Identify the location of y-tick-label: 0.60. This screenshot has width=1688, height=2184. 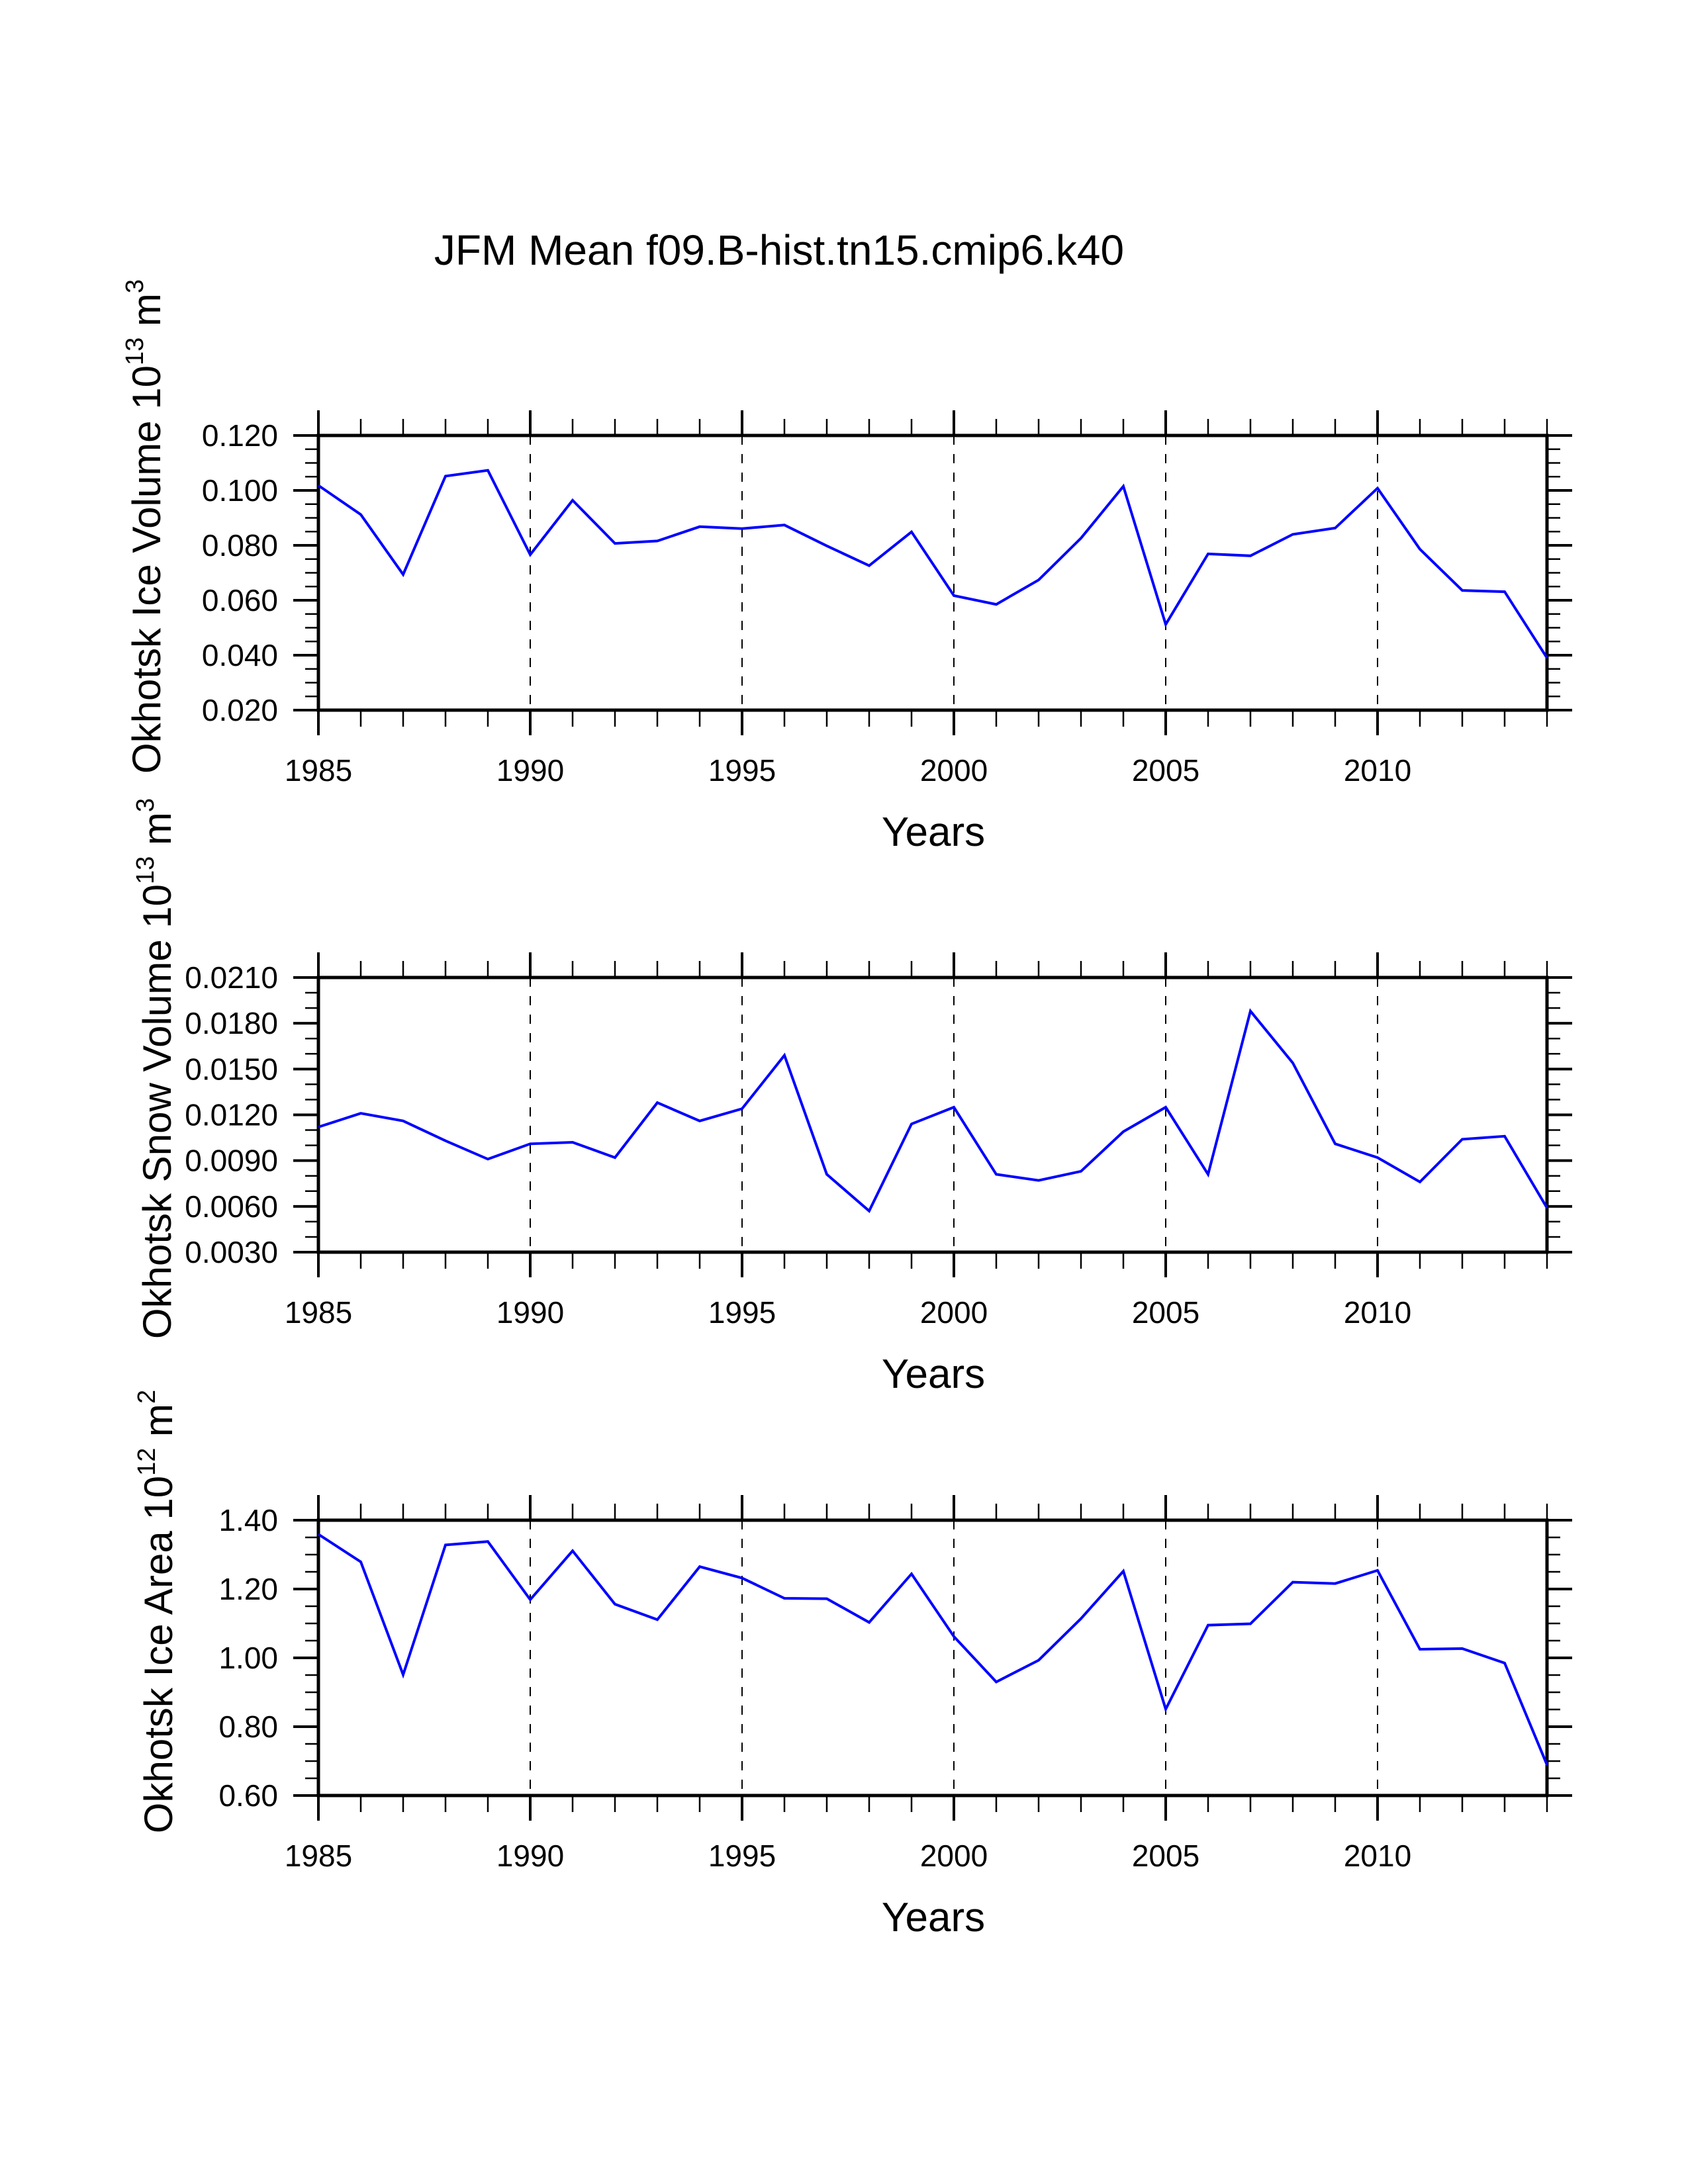
(248, 1795).